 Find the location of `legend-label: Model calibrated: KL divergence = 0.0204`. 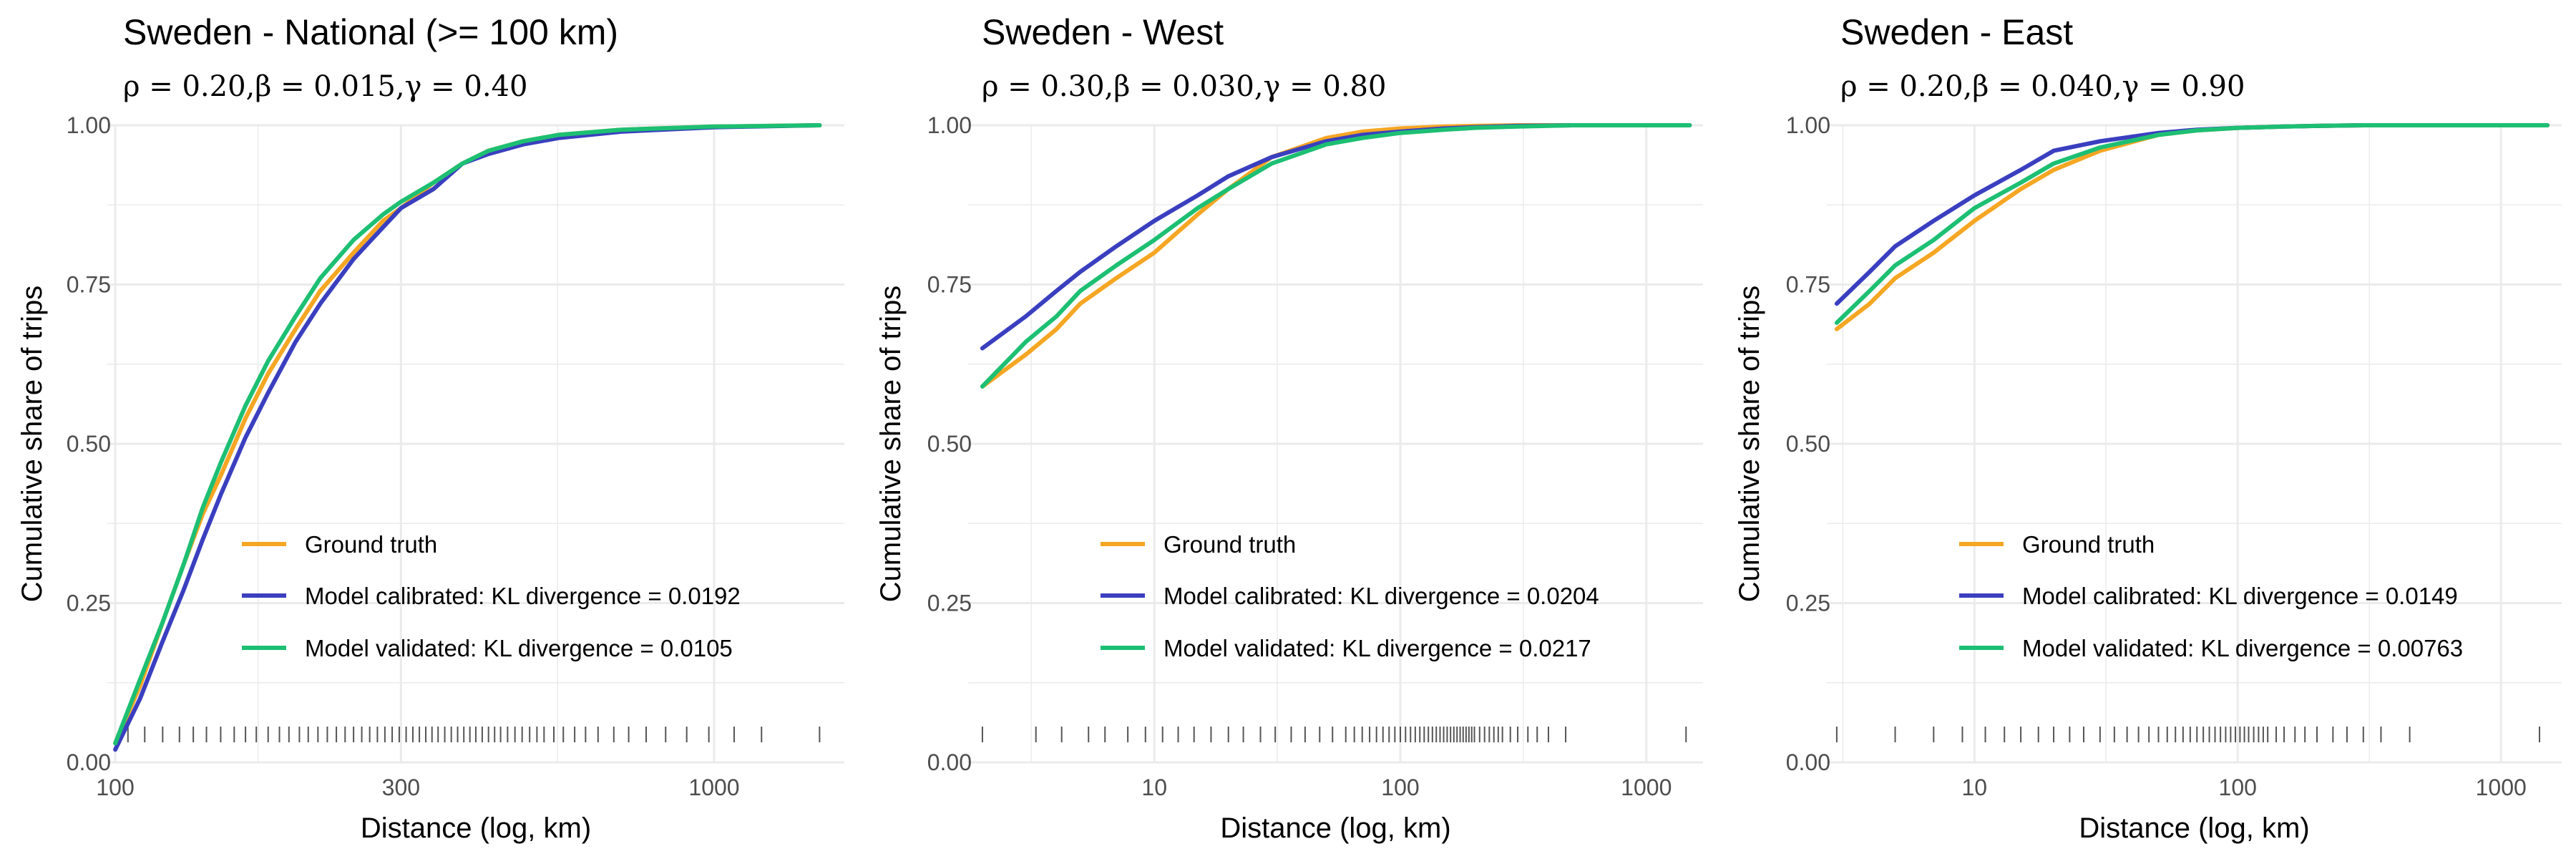

legend-label: Model calibrated: KL divergence = 0.0204 is located at coordinates (1381, 596).